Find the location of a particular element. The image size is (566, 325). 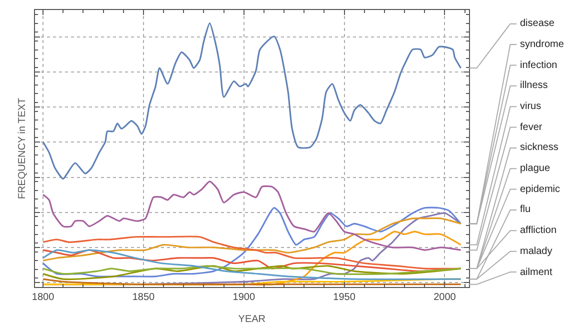

x-tick-label: 1850 is located at coordinates (144, 297).